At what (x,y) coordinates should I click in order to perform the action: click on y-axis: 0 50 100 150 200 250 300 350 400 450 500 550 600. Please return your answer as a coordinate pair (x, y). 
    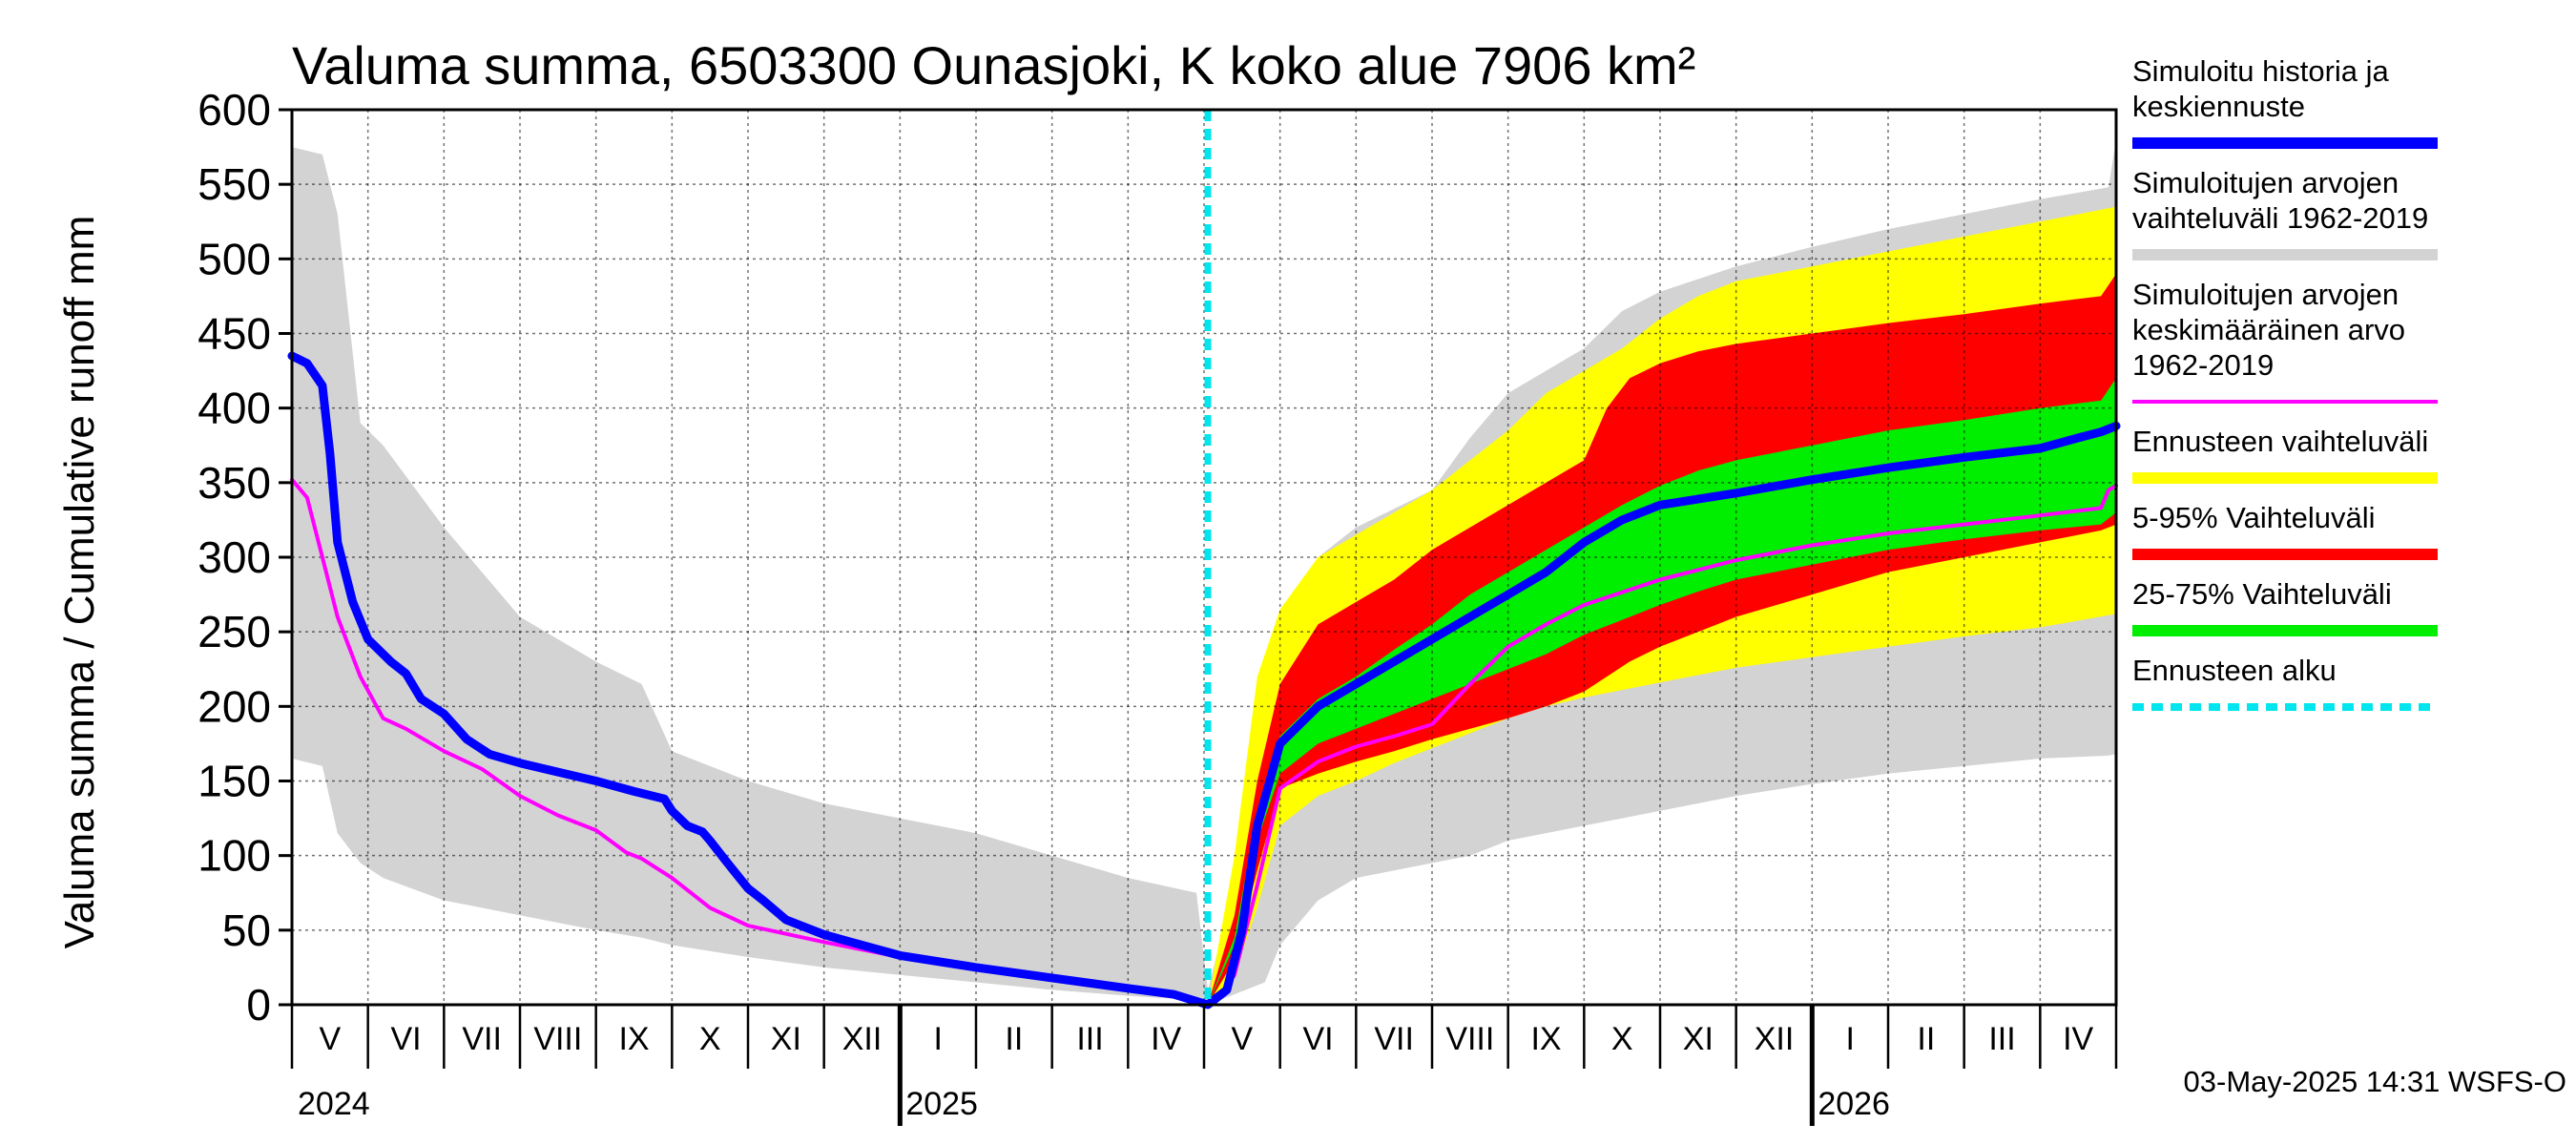
    Looking at the image, I should click on (244, 557).